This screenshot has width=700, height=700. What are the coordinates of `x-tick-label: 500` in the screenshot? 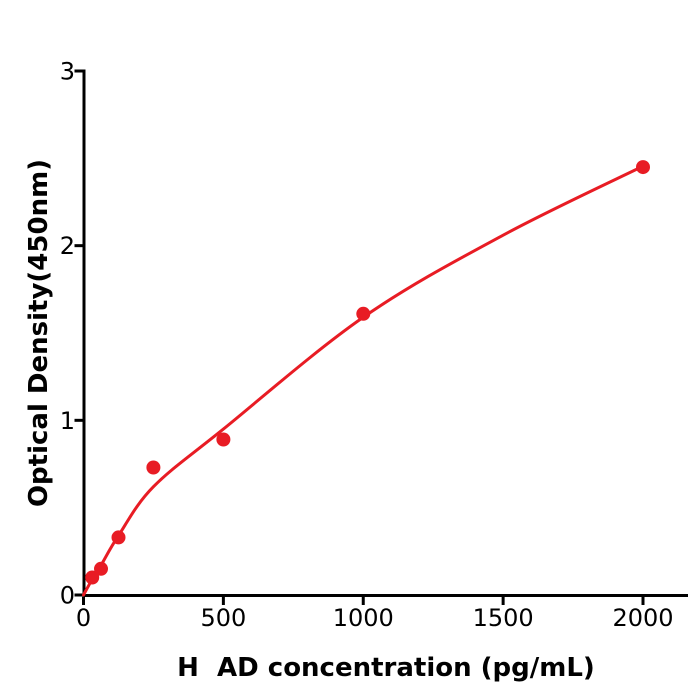 It's located at (223, 618).